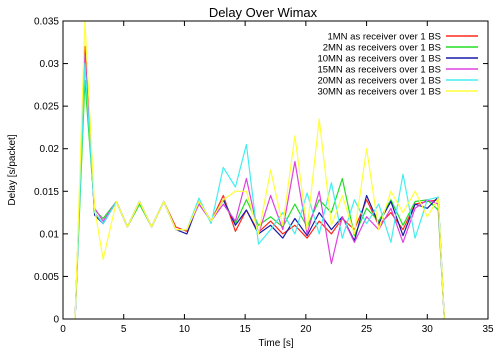 The height and width of the screenshot is (356, 497). I want to click on y-tick-label: 0.03, so click(50, 64).